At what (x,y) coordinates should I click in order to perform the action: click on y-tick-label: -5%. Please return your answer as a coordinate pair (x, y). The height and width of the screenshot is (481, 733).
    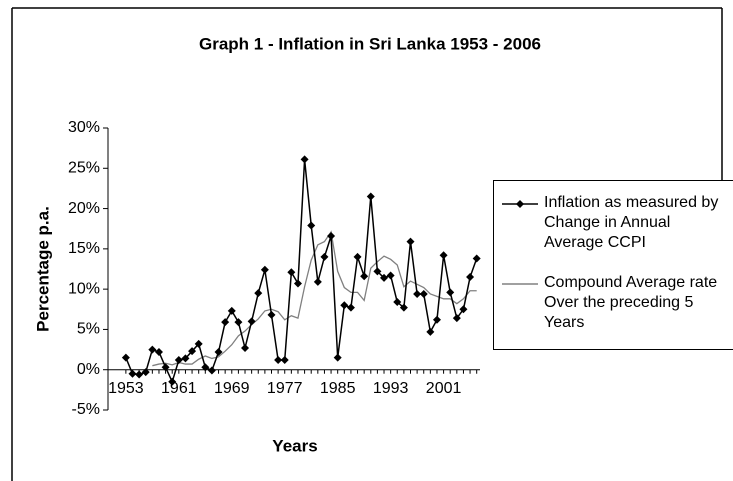
    Looking at the image, I should click on (86, 409).